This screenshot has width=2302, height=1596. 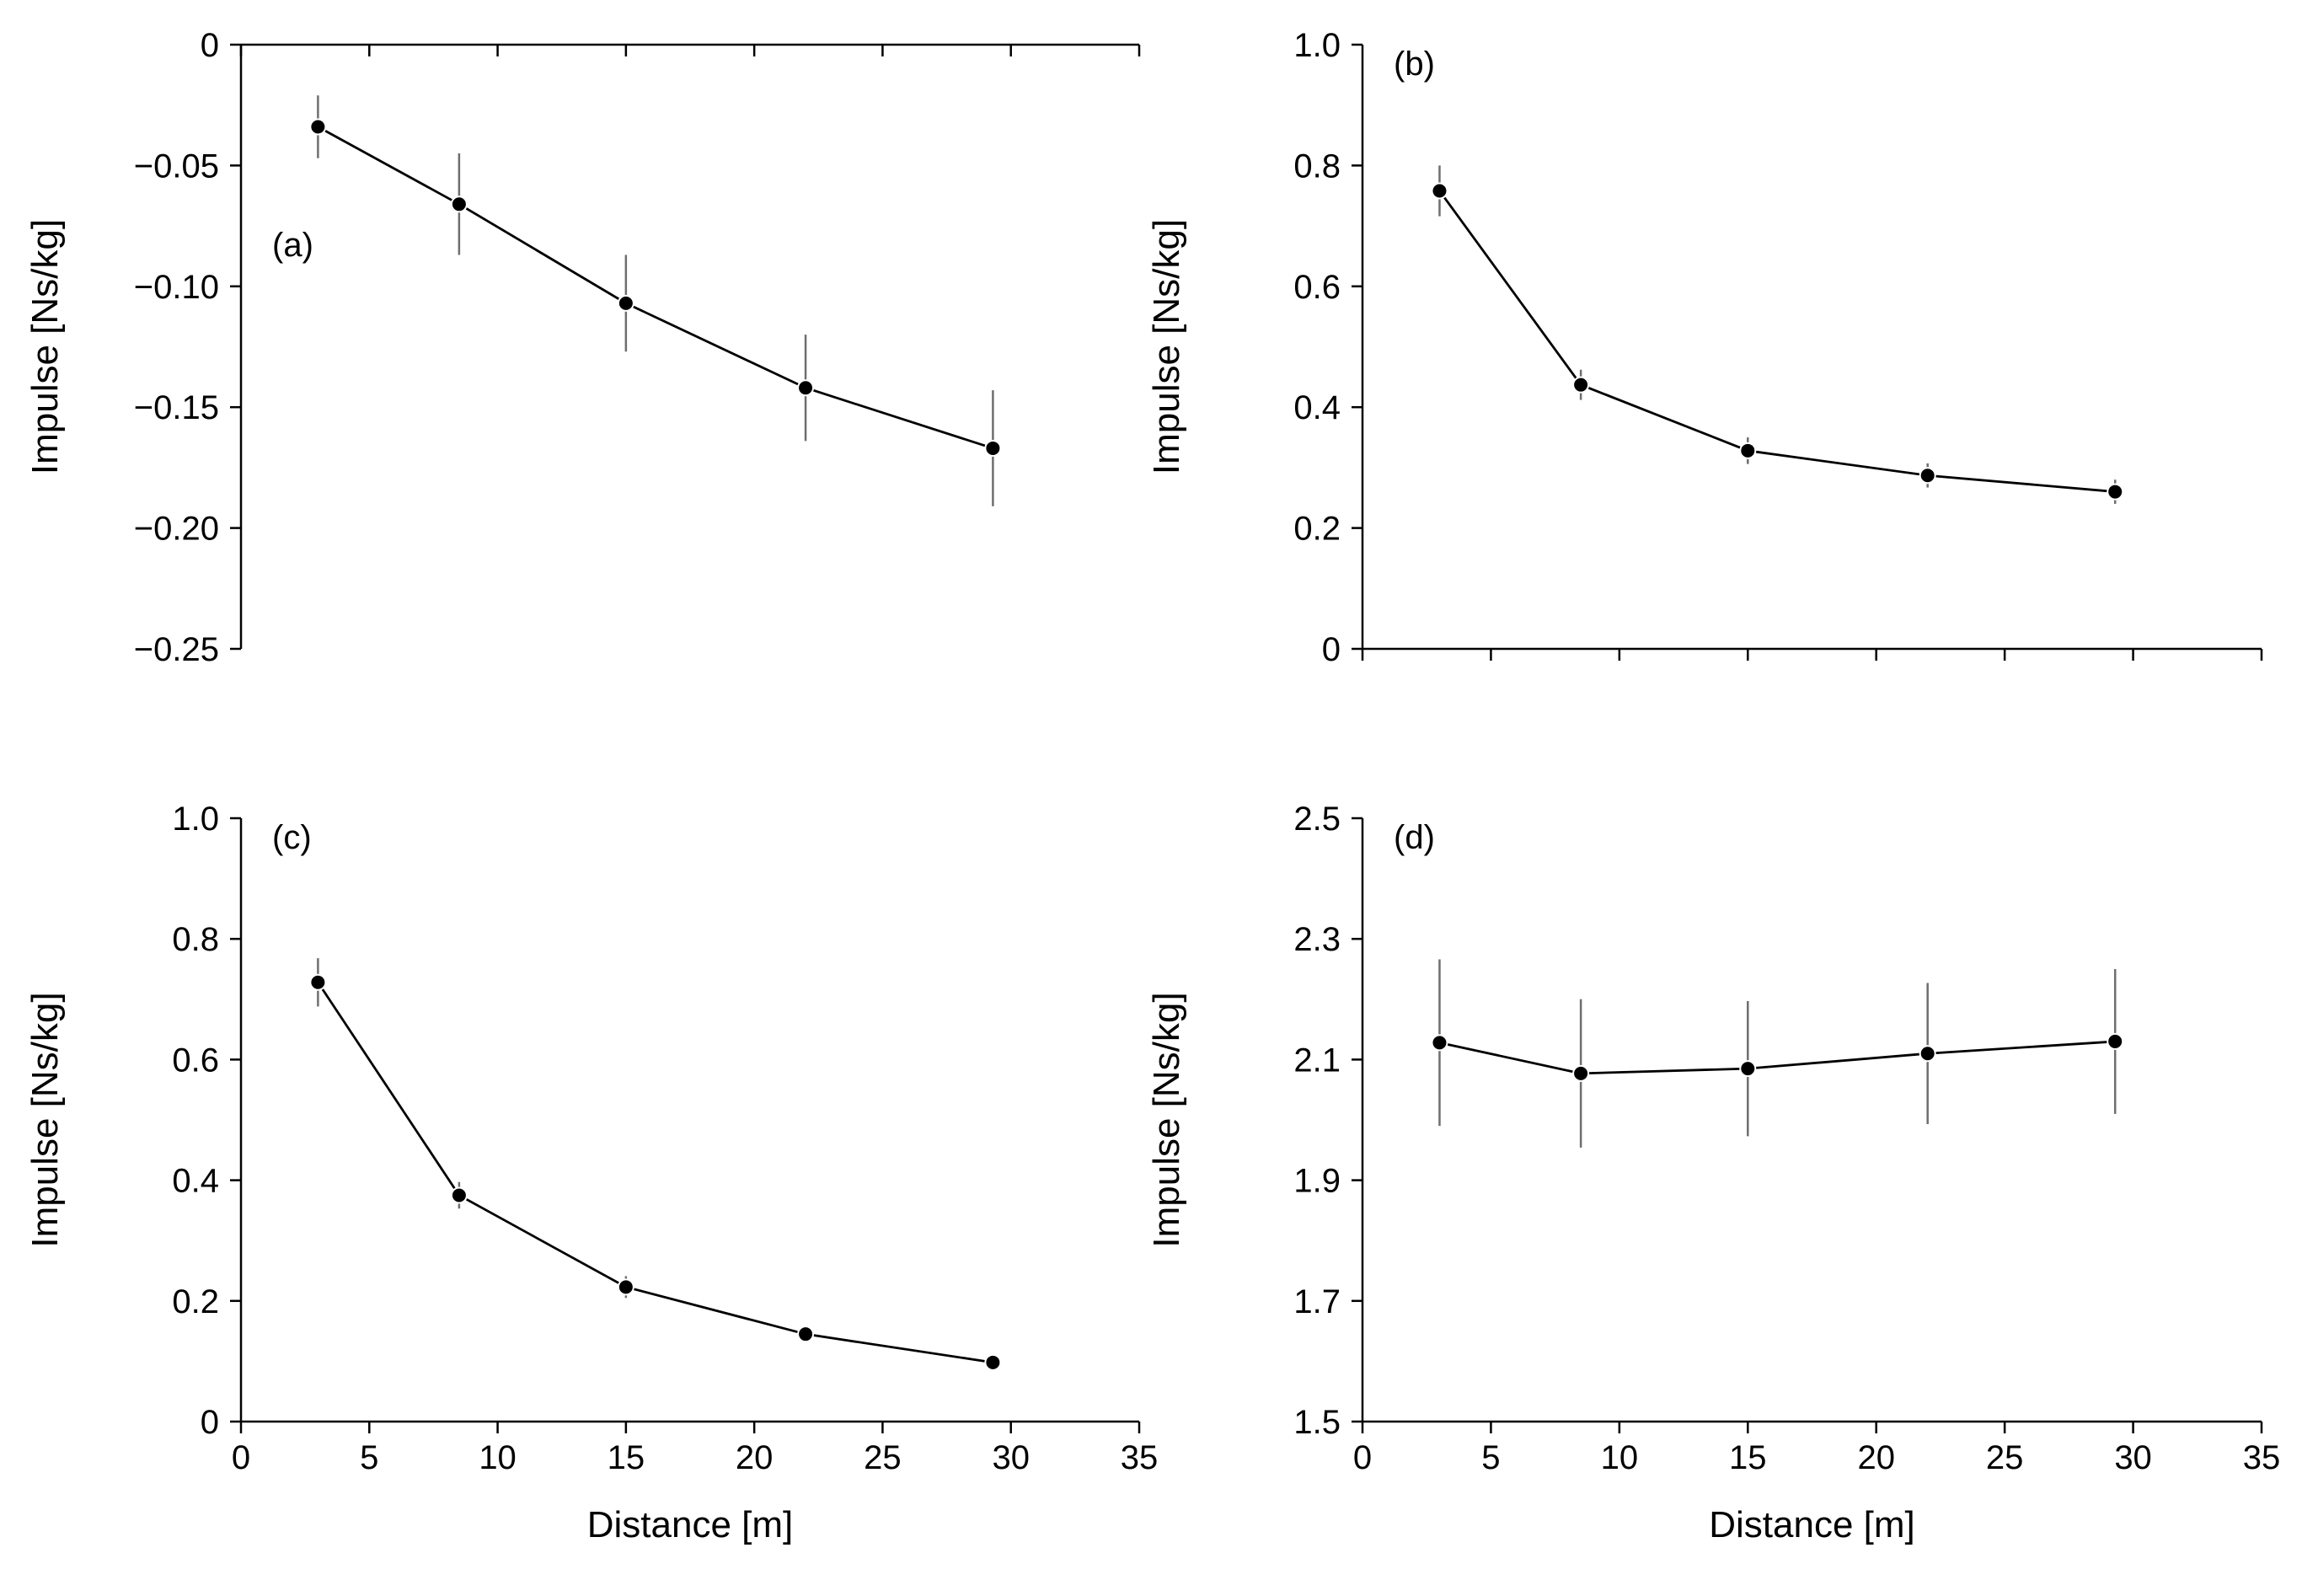 I want to click on y-tick-label: −0.05, so click(x=176, y=166).